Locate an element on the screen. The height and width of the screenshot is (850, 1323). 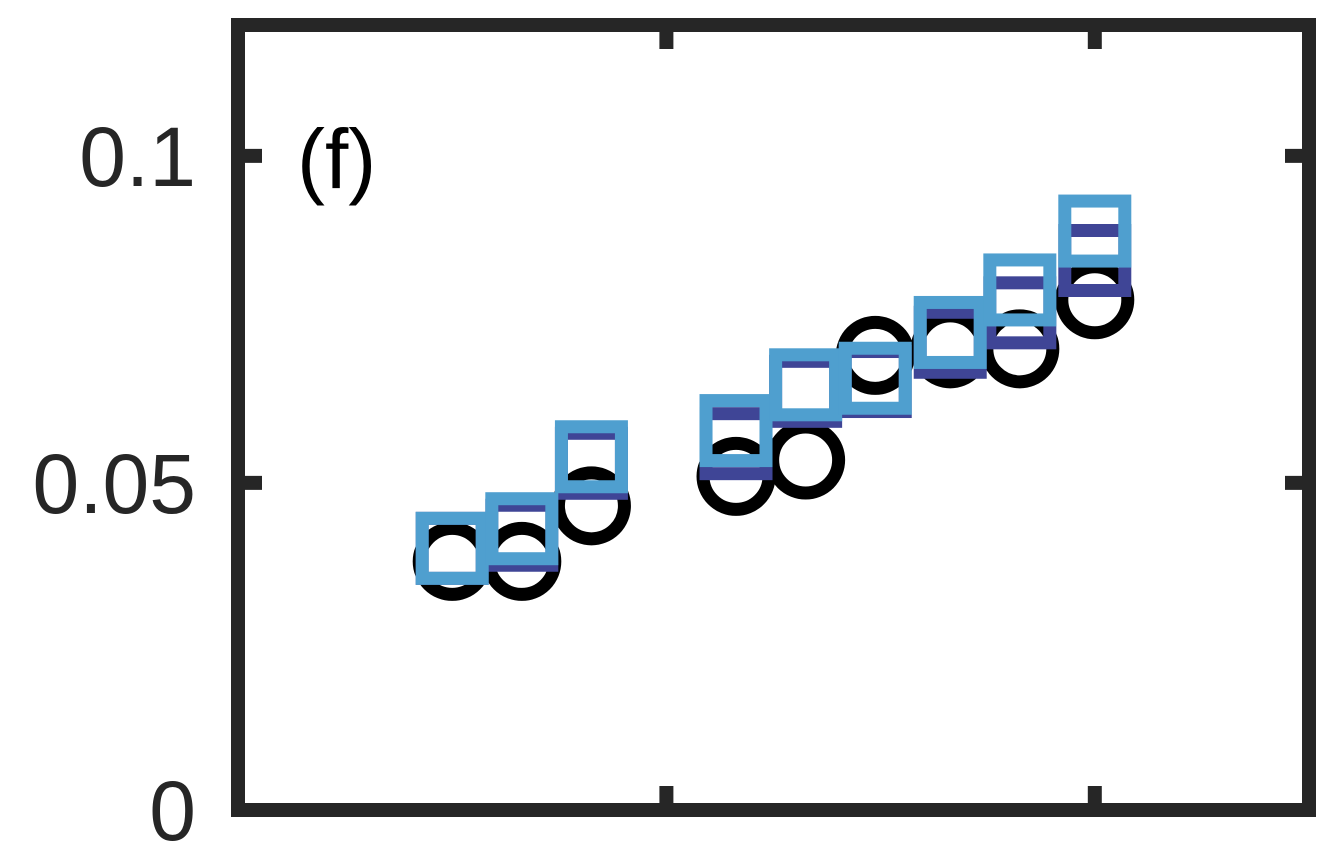
y-tick-labels: 0 0.05 0.1 is located at coordinates (115, 480).